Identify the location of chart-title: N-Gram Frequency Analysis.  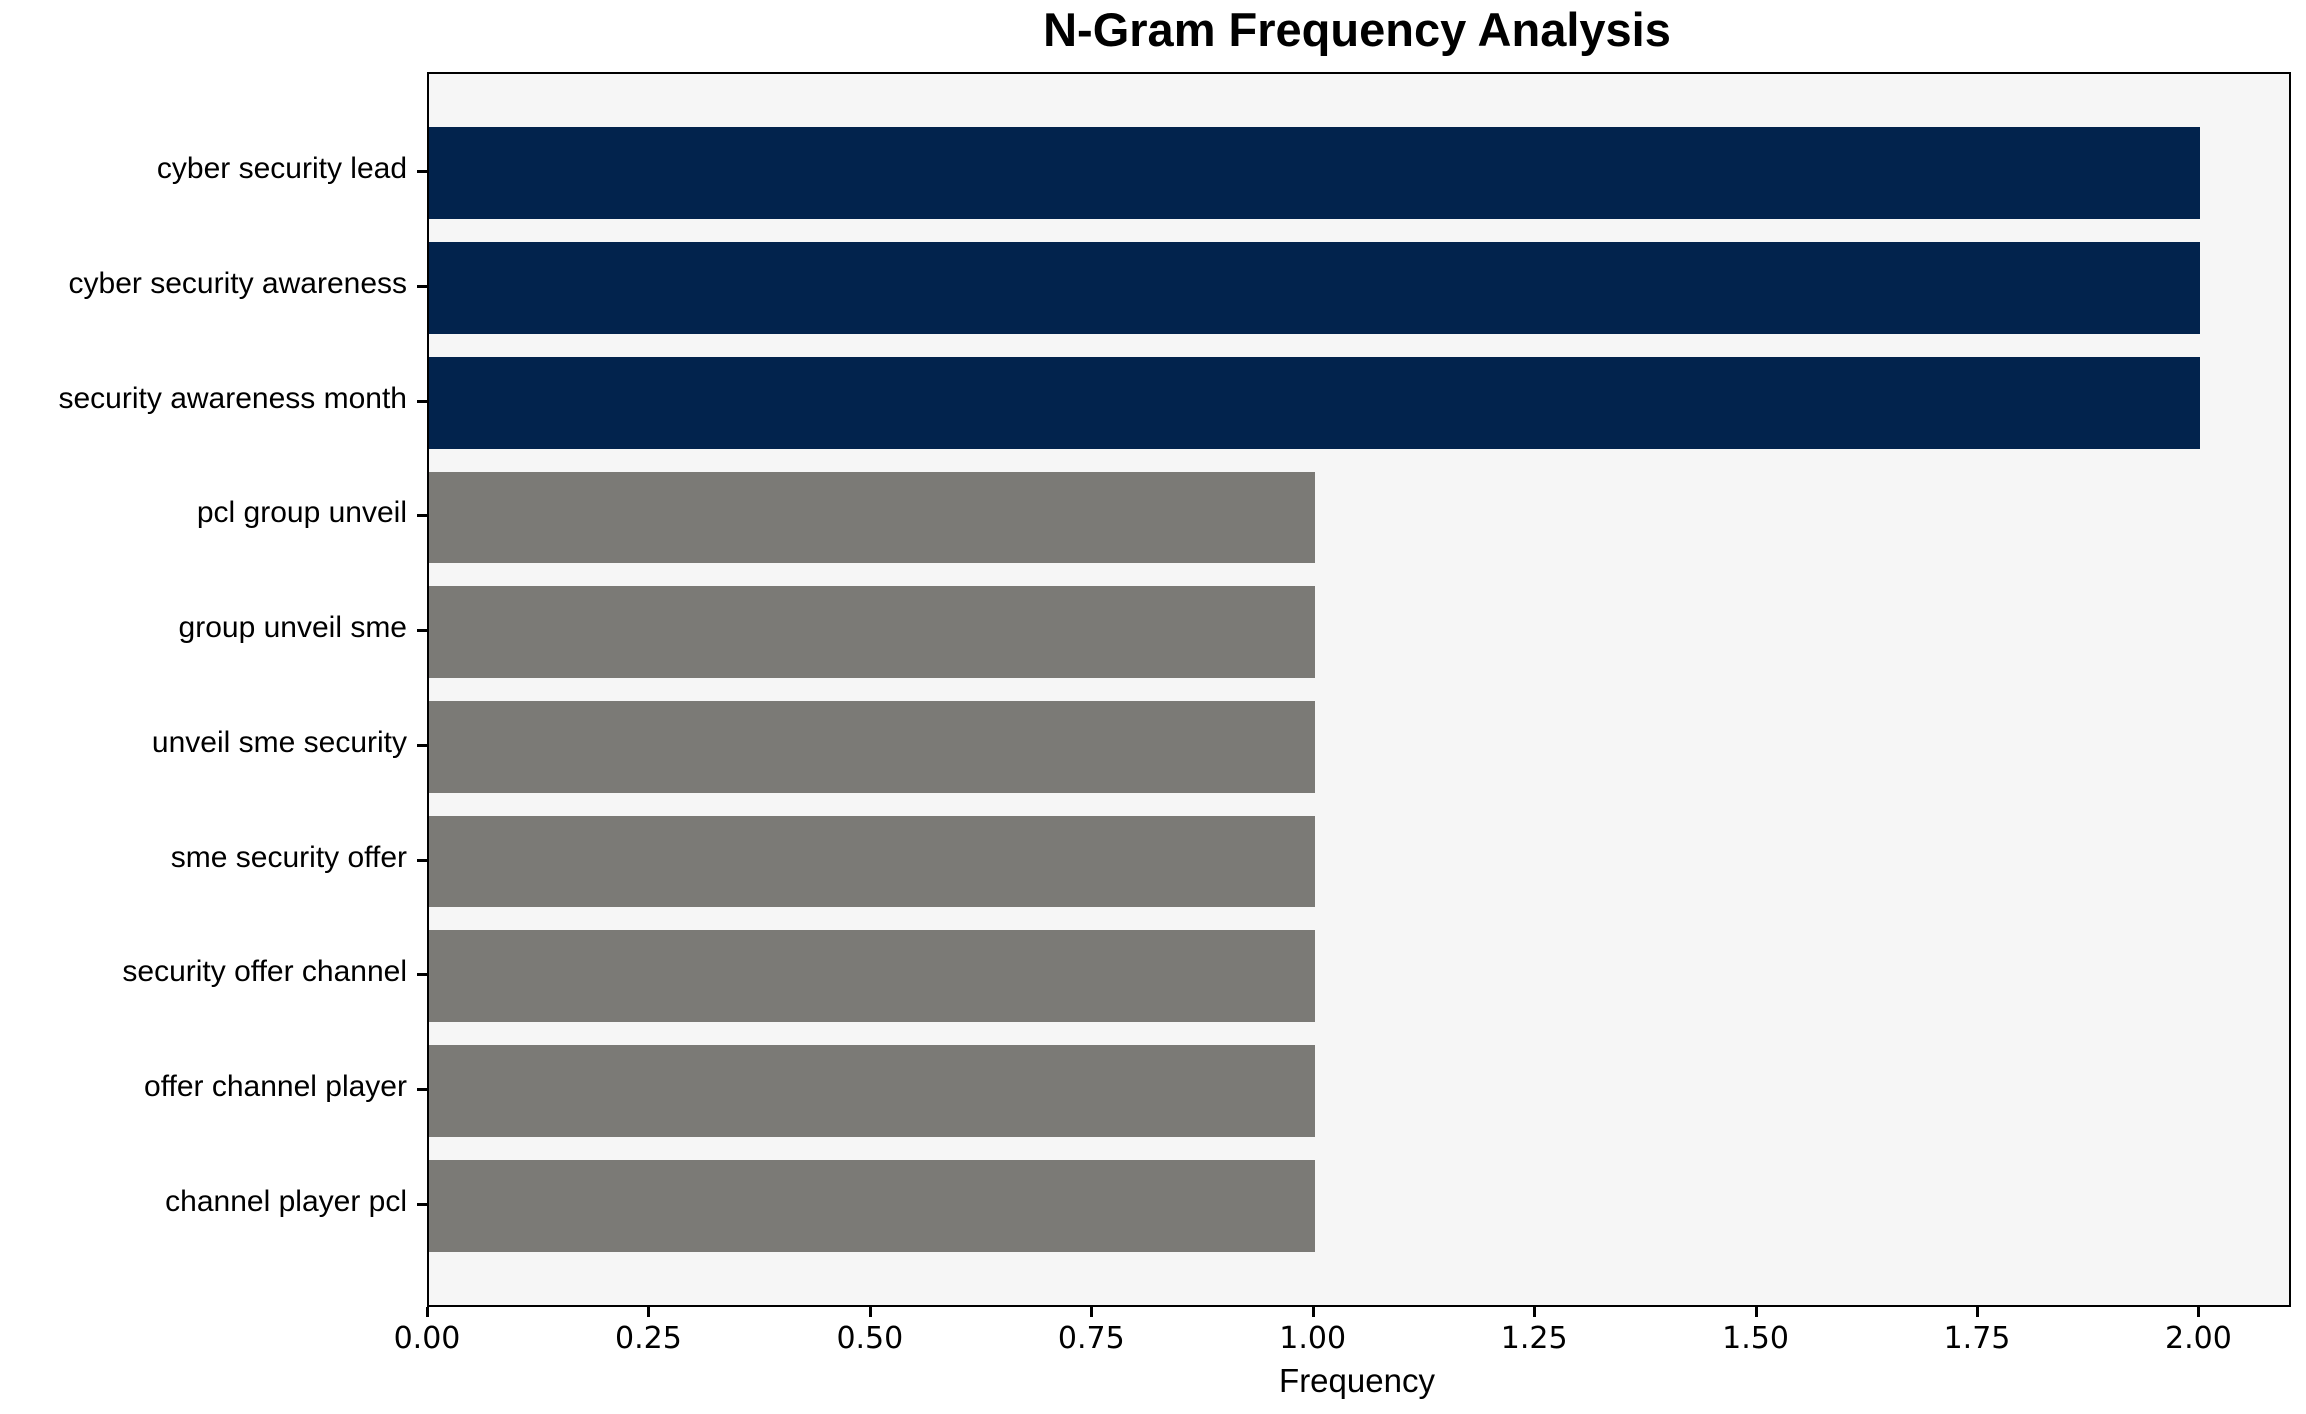
(1357, 29).